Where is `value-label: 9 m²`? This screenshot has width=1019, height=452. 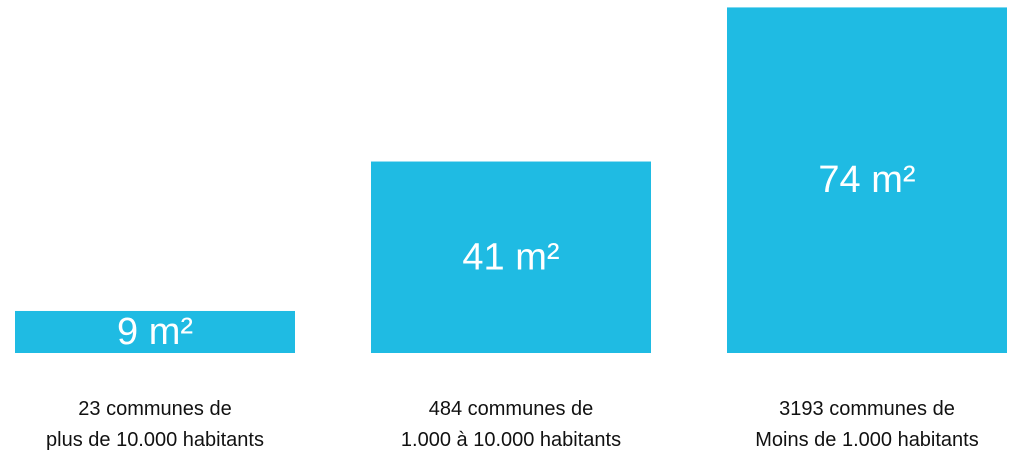 value-label: 9 m² is located at coordinates (155, 332).